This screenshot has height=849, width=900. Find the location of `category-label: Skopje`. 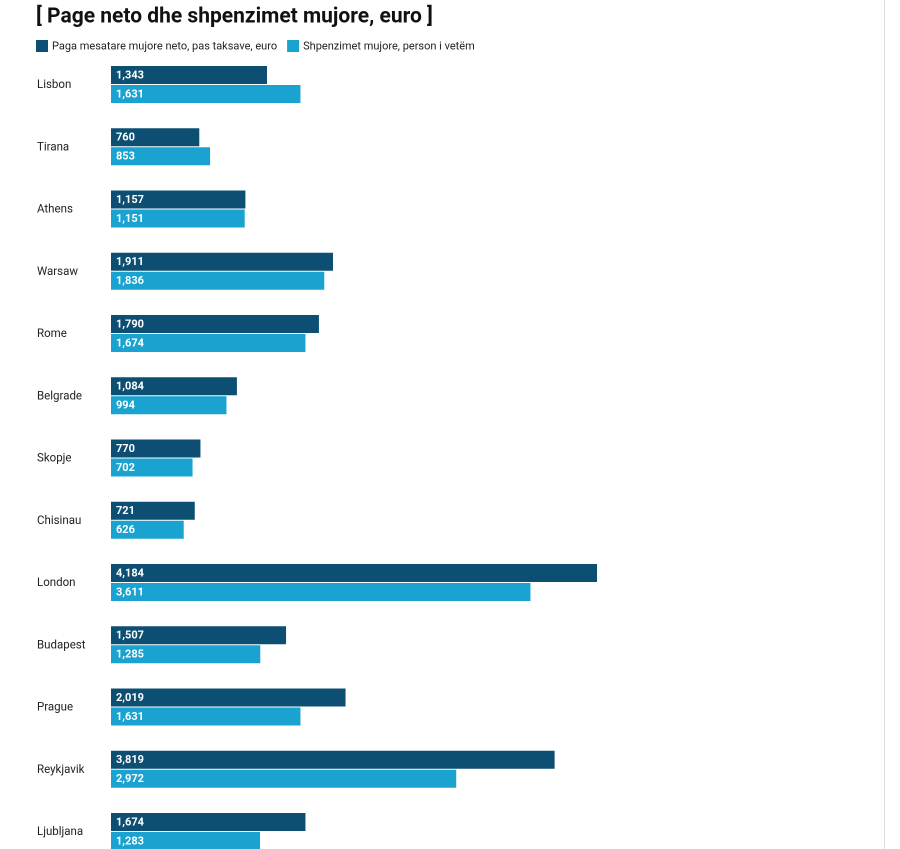

category-label: Skopje is located at coordinates (54, 458).